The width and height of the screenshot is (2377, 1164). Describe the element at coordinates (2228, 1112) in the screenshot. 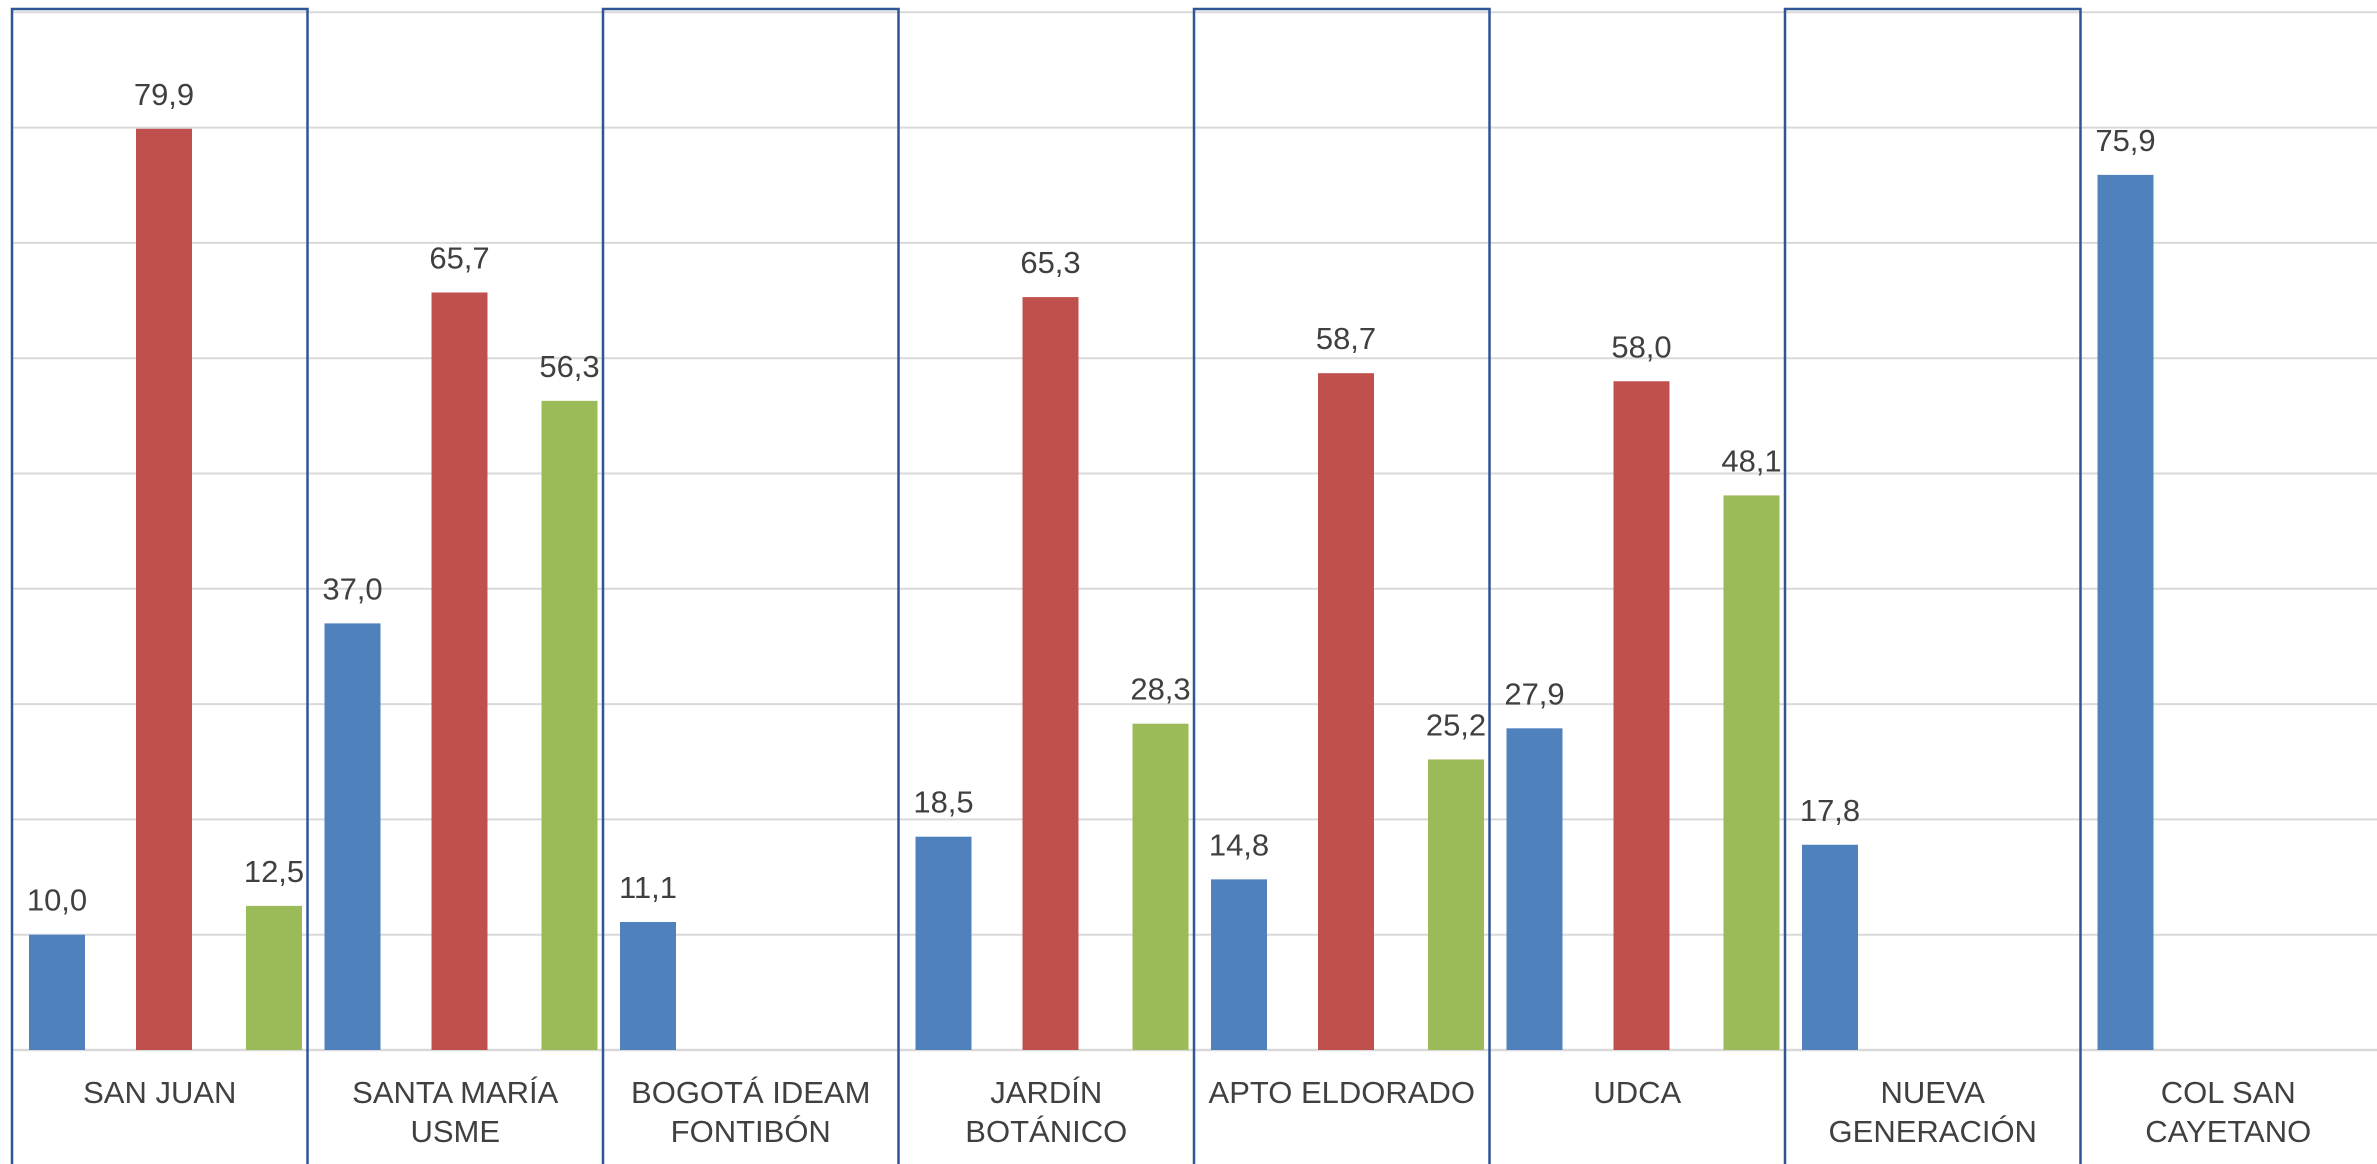

I see `category-label: COL SAN CAYETANO` at that location.